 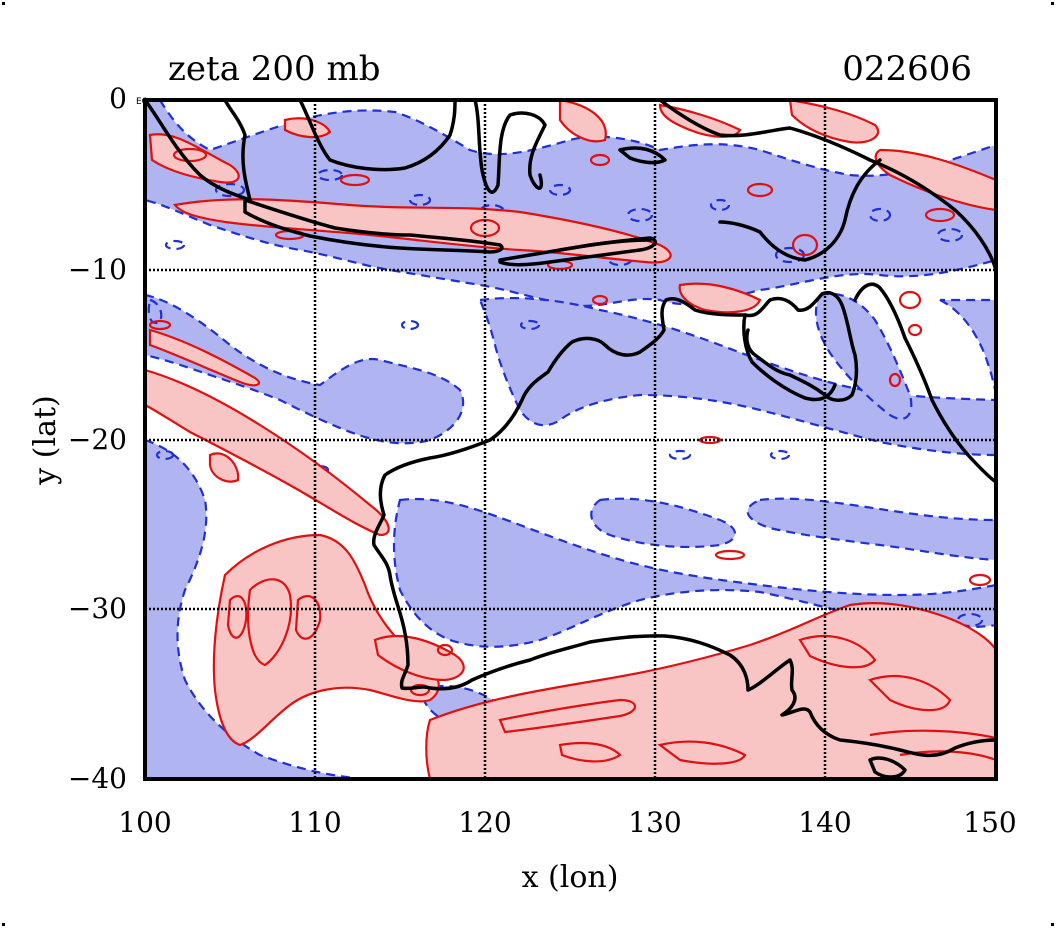 What do you see at coordinates (567, 822) in the screenshot?
I see `x-tick-labels: 100 110 120 130 140 150` at bounding box center [567, 822].